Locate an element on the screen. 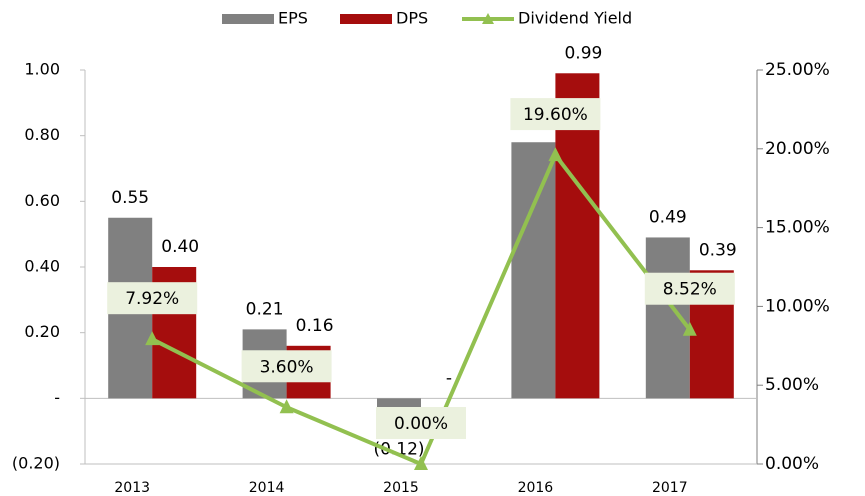 The height and width of the screenshot is (496, 865). y-tick-label: 0.40 is located at coordinates (42, 266).